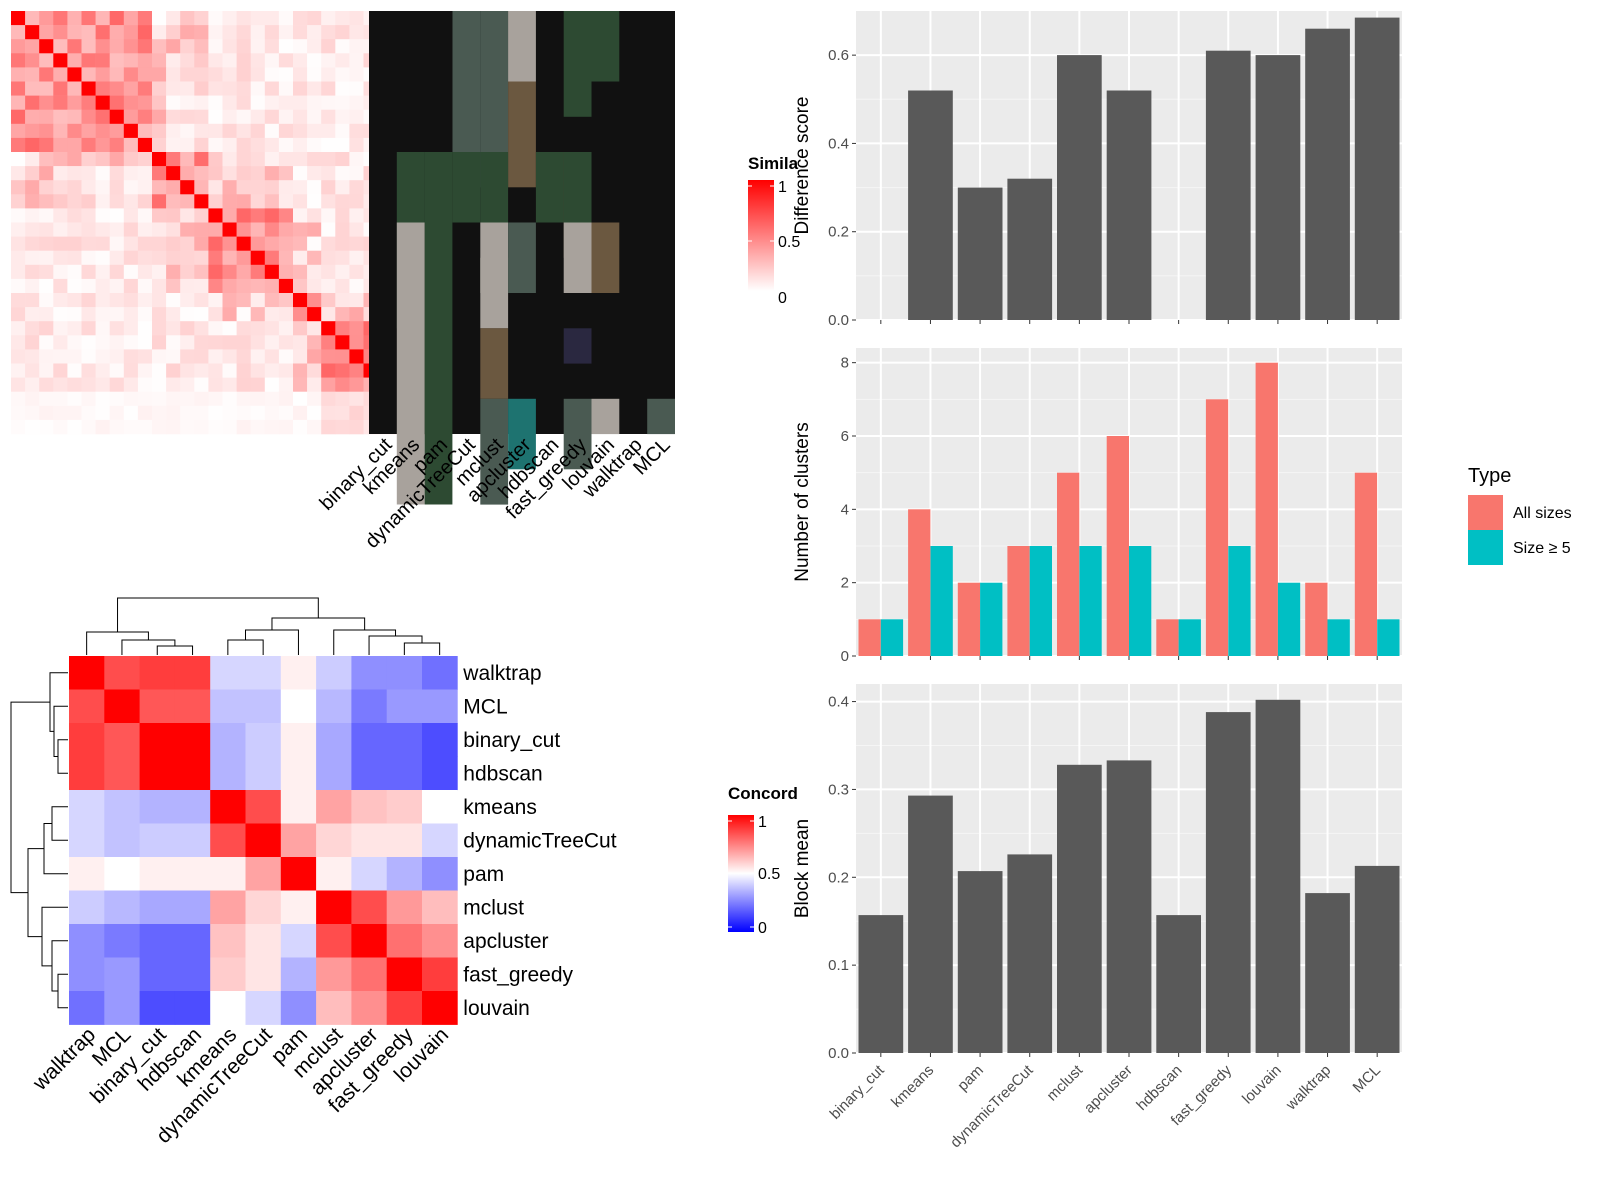 The width and height of the screenshot is (1600, 1200). Describe the element at coordinates (763, 860) in the screenshot. I see `concordance-legend: Concord 1 0.5 0` at that location.